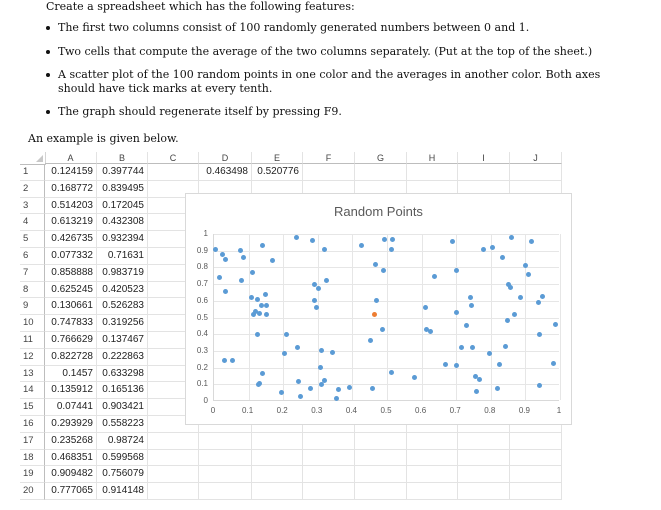 The height and width of the screenshot is (510, 661). What do you see at coordinates (71, 441) in the screenshot?
I see `cell-a17: 0.235268` at bounding box center [71, 441].